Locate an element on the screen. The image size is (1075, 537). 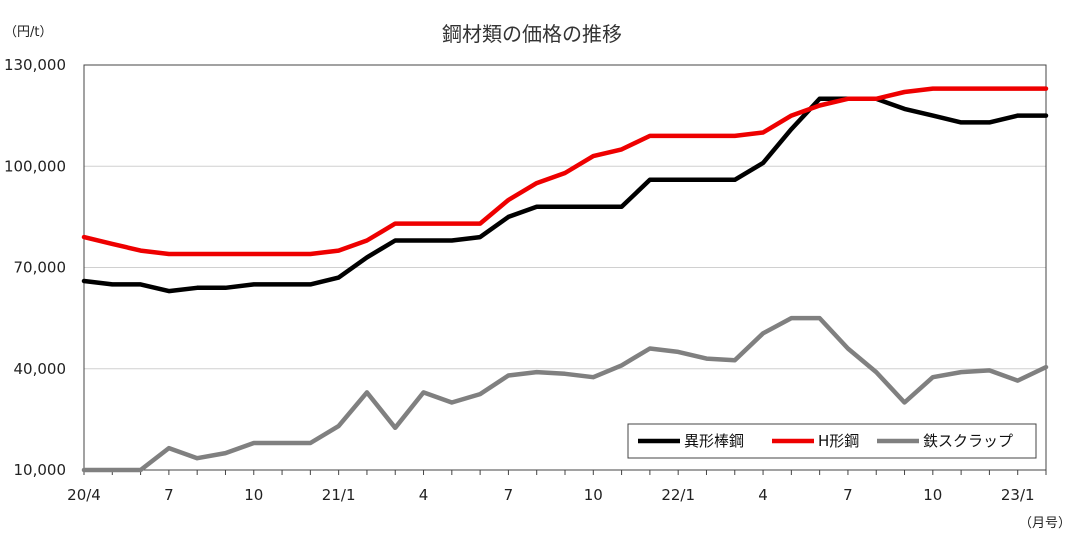
y-tick-label: 130,000 is located at coordinates (35, 65).